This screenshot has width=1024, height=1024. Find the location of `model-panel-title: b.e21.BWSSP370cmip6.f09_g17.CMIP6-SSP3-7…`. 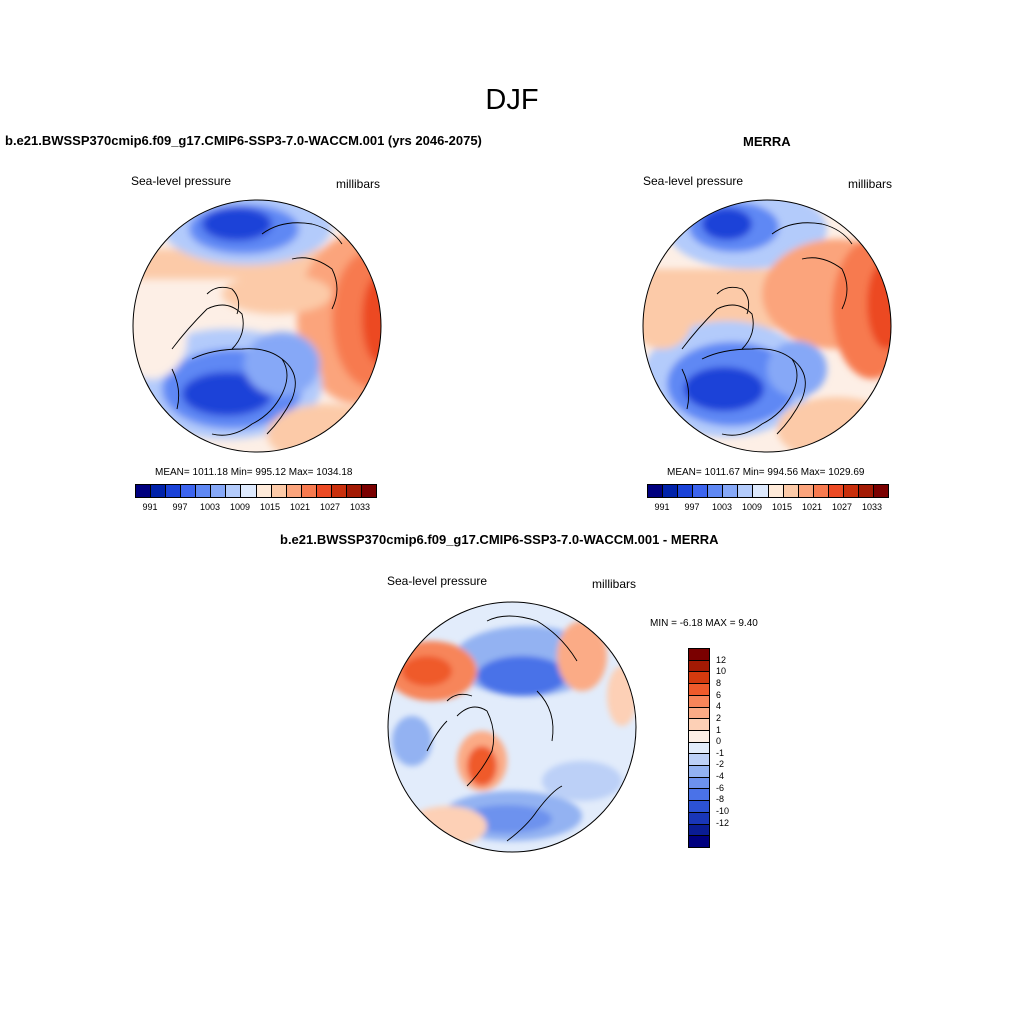

model-panel-title: b.e21.BWSSP370cmip6.f09_g17.CMIP6-SSP3-7… is located at coordinates (243, 140).